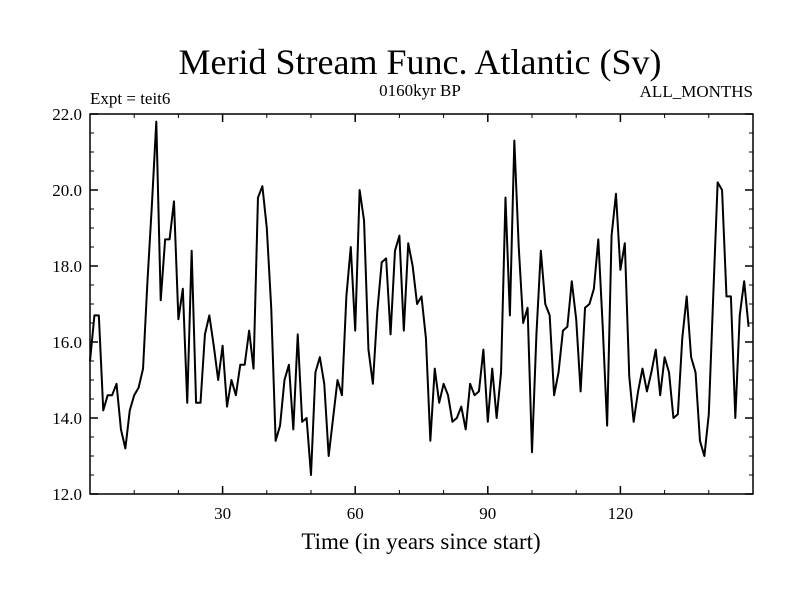 The image size is (800, 600). Describe the element at coordinates (67, 266) in the screenshot. I see `y-tick-label: 18.0` at that location.